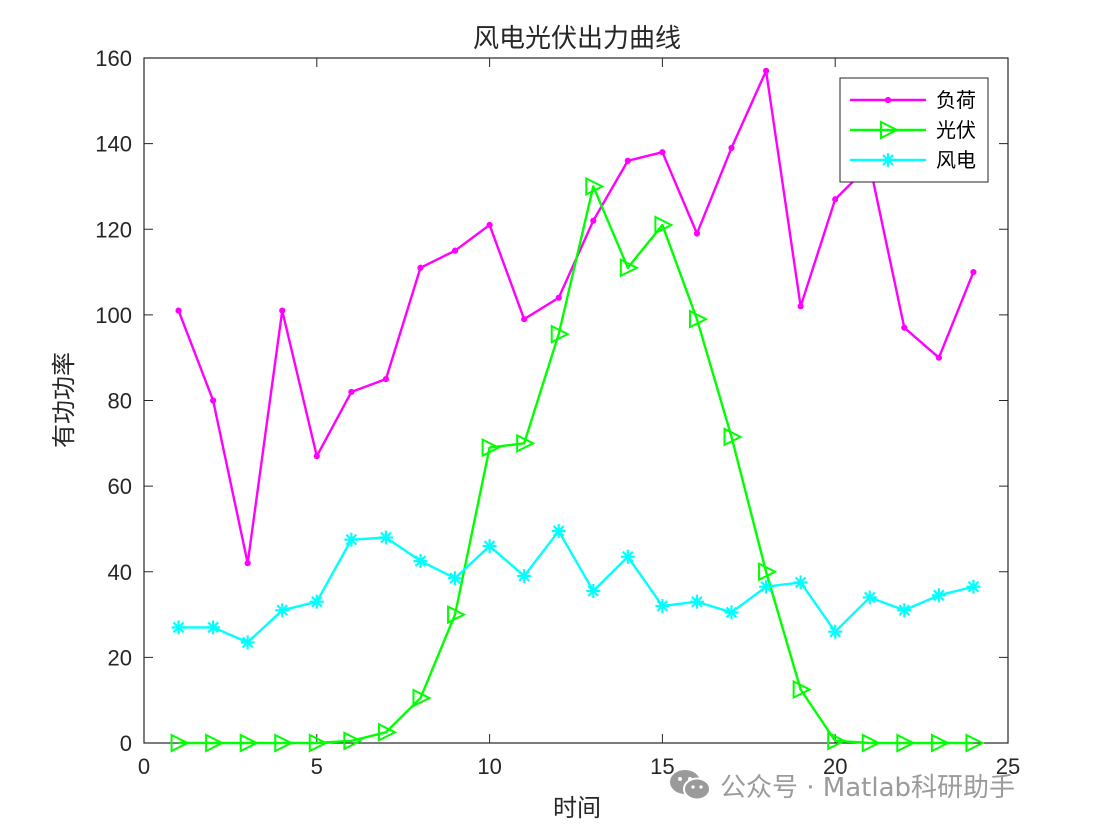  I want to click on y-tick-label: 60, so click(120, 486).